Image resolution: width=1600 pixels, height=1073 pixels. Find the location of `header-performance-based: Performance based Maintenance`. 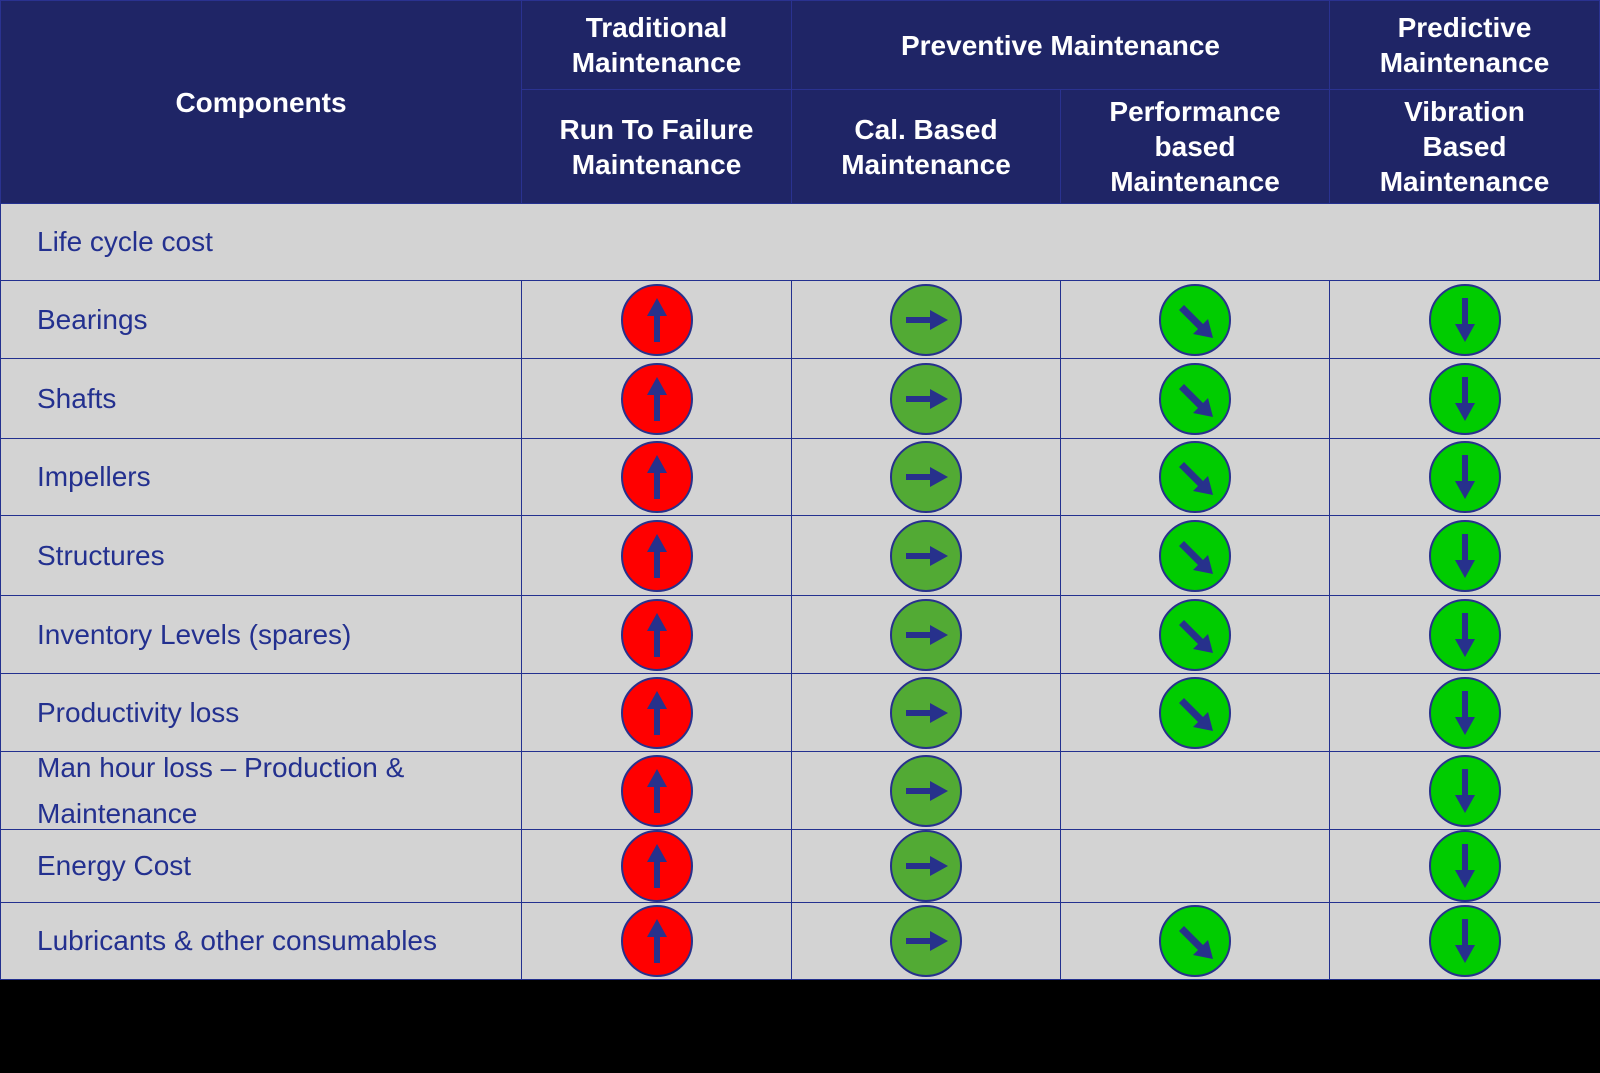

header-performance-based: Performance based Maintenance is located at coordinates (1195, 146).